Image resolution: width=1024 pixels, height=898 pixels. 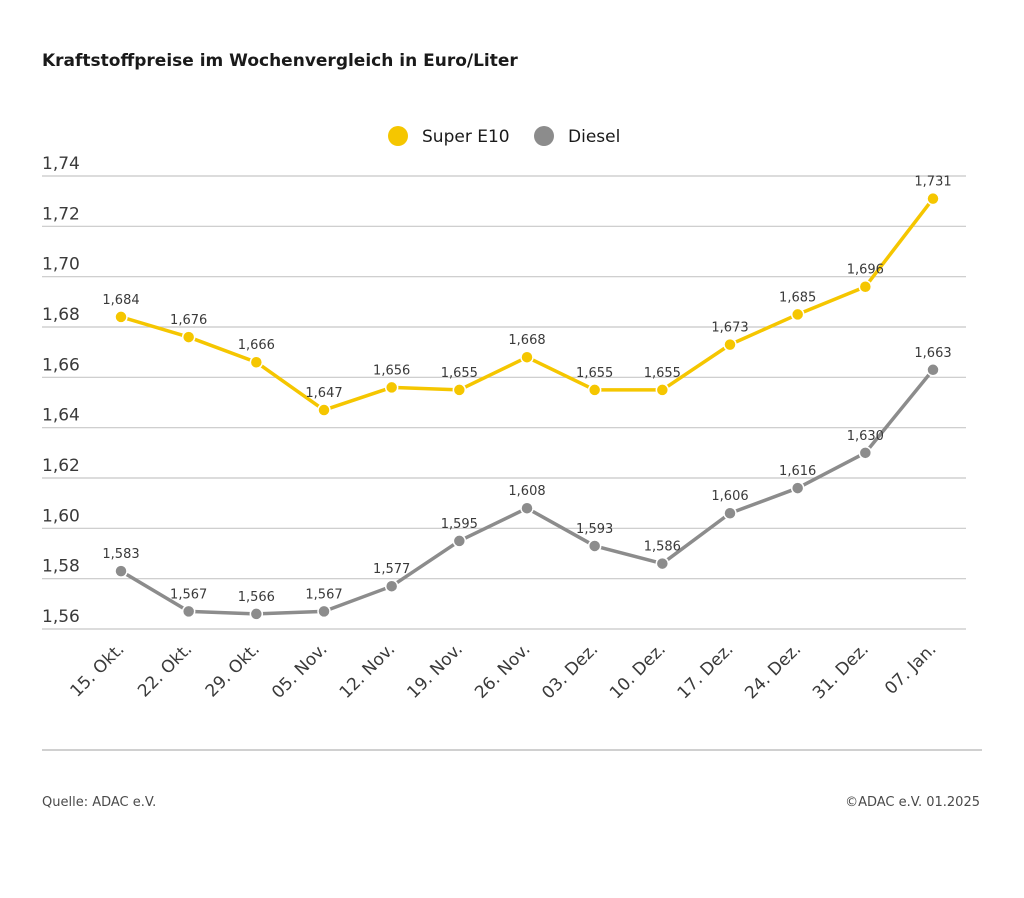 What do you see at coordinates (797, 297) in the screenshot?
I see `data-label: 1,685` at bounding box center [797, 297].